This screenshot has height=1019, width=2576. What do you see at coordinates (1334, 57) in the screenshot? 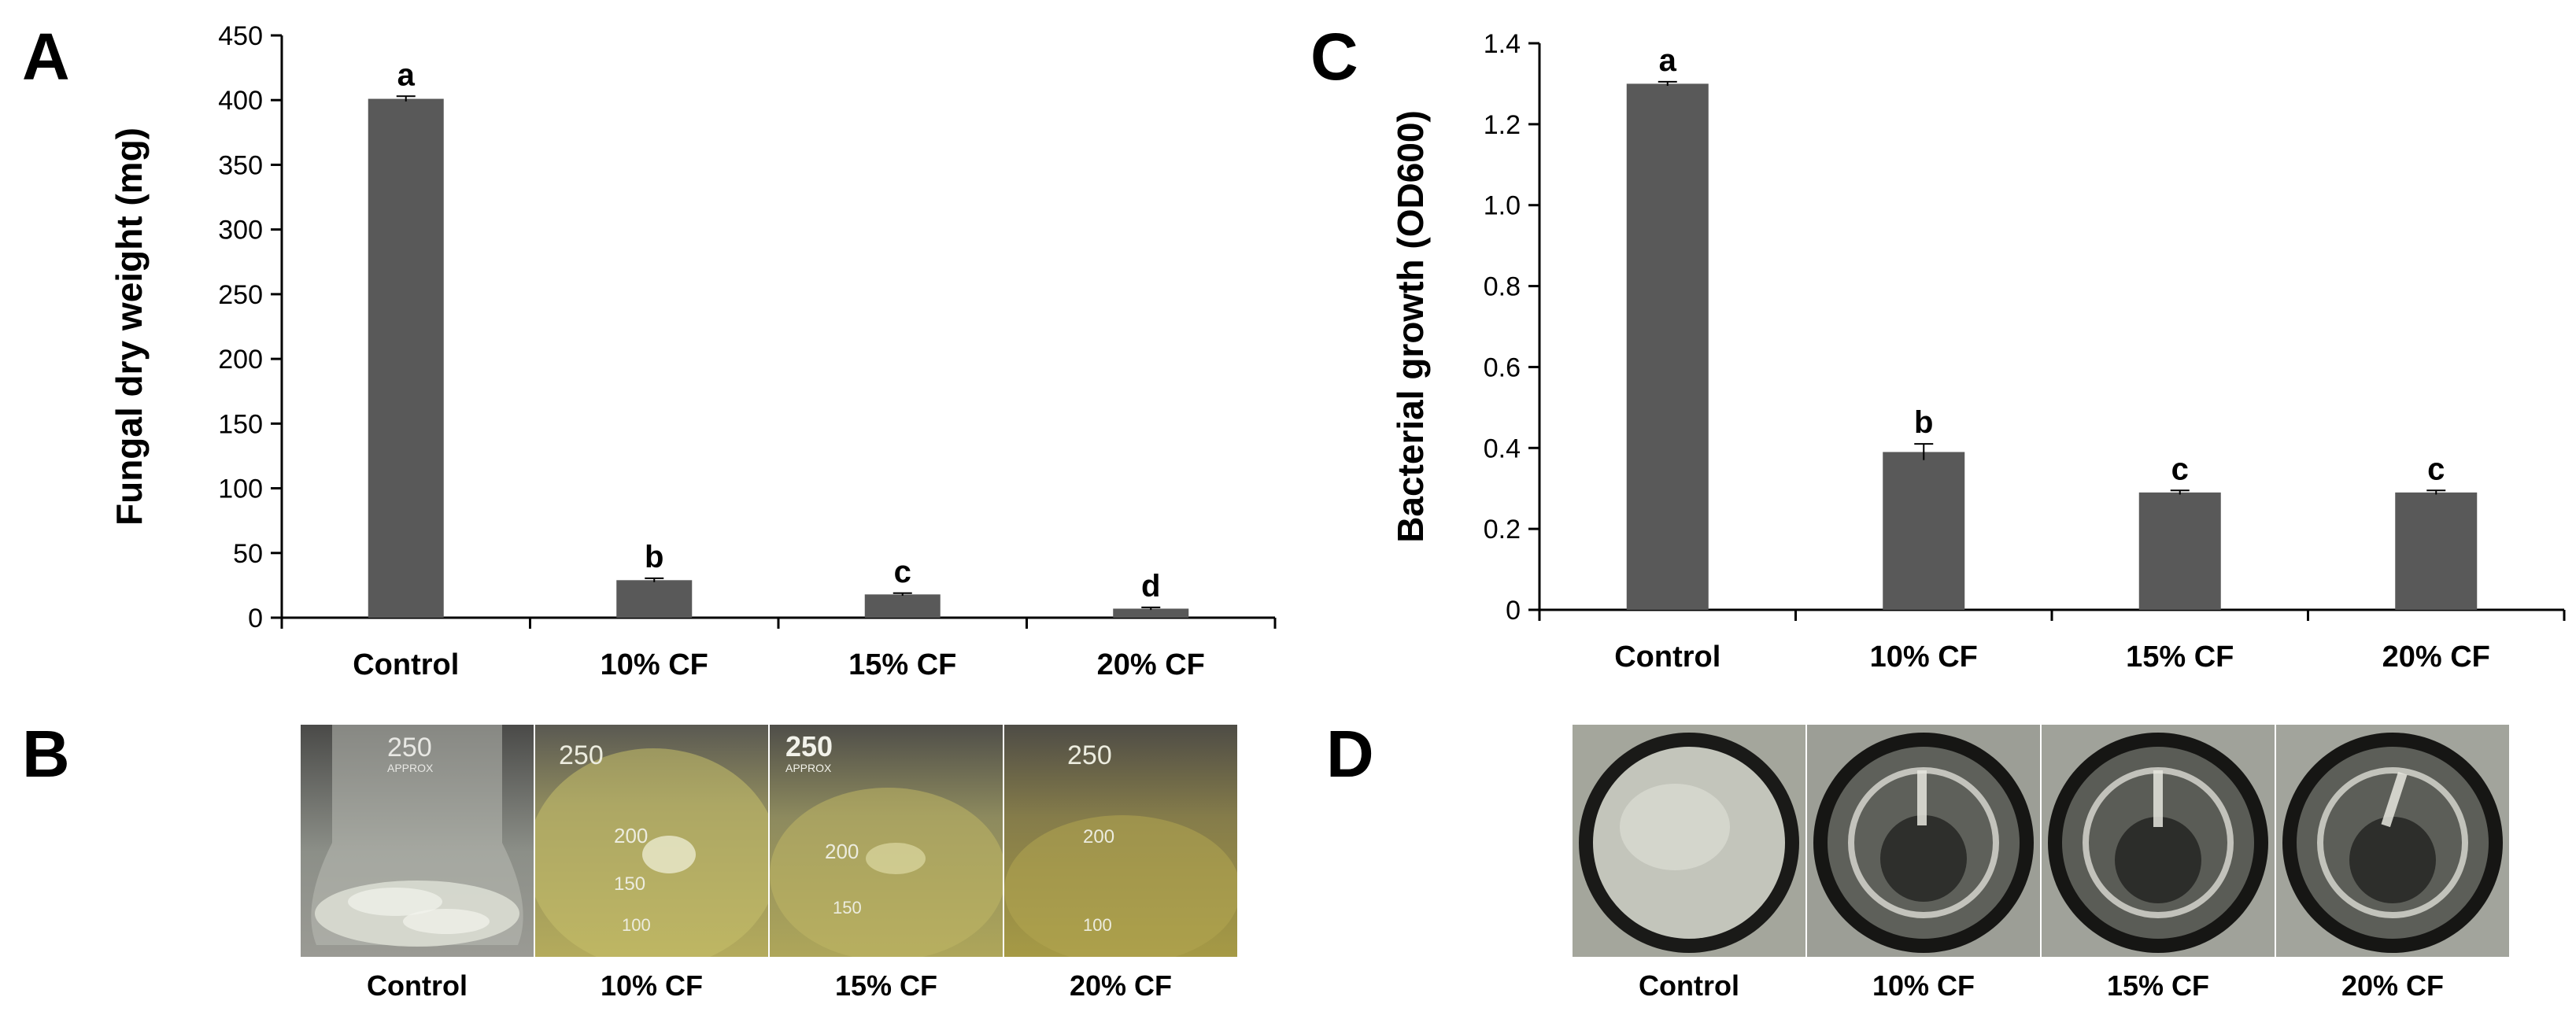
I see `panel-letter-c: C` at bounding box center [1334, 57].